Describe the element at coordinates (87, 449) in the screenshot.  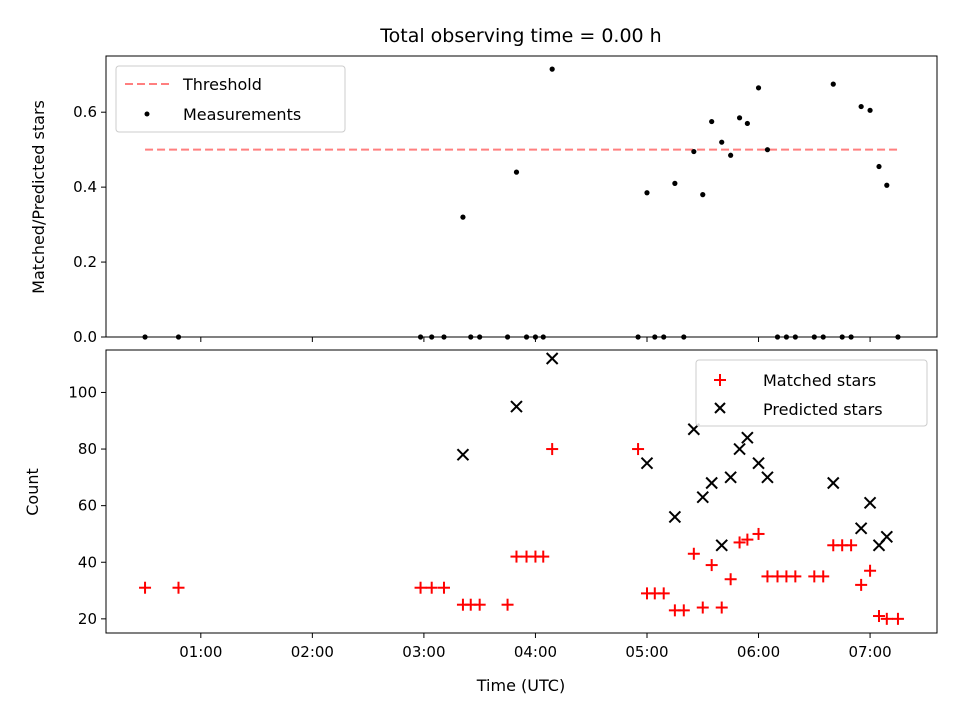
I see `count-y-tick-label: 80` at that location.